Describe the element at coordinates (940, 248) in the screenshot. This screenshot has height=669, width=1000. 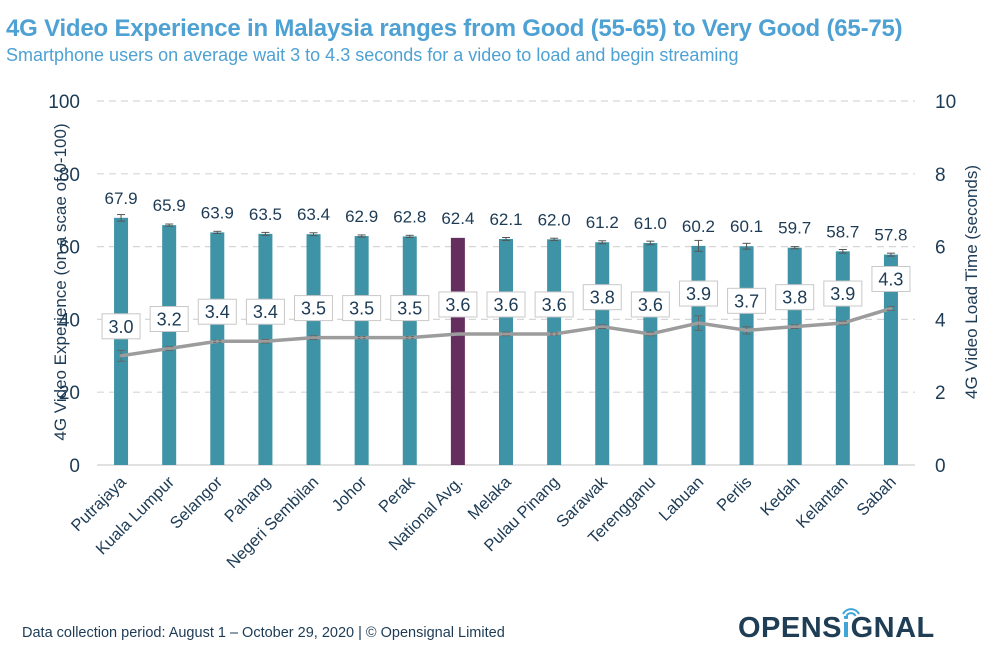
I see `y2-tick-label: 6` at that location.